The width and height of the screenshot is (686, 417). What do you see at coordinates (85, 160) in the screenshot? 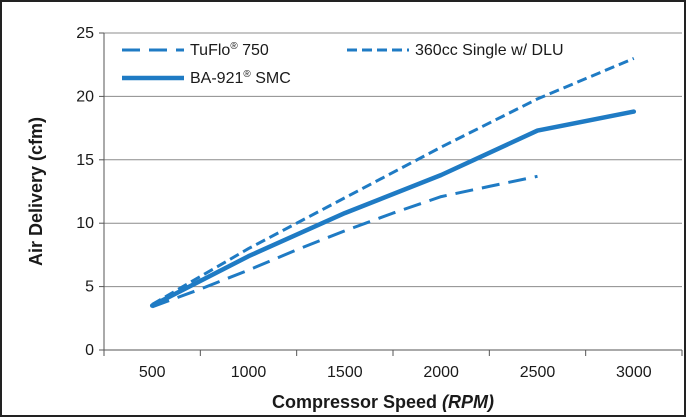
I see `y-tick-label: 15` at bounding box center [85, 160].